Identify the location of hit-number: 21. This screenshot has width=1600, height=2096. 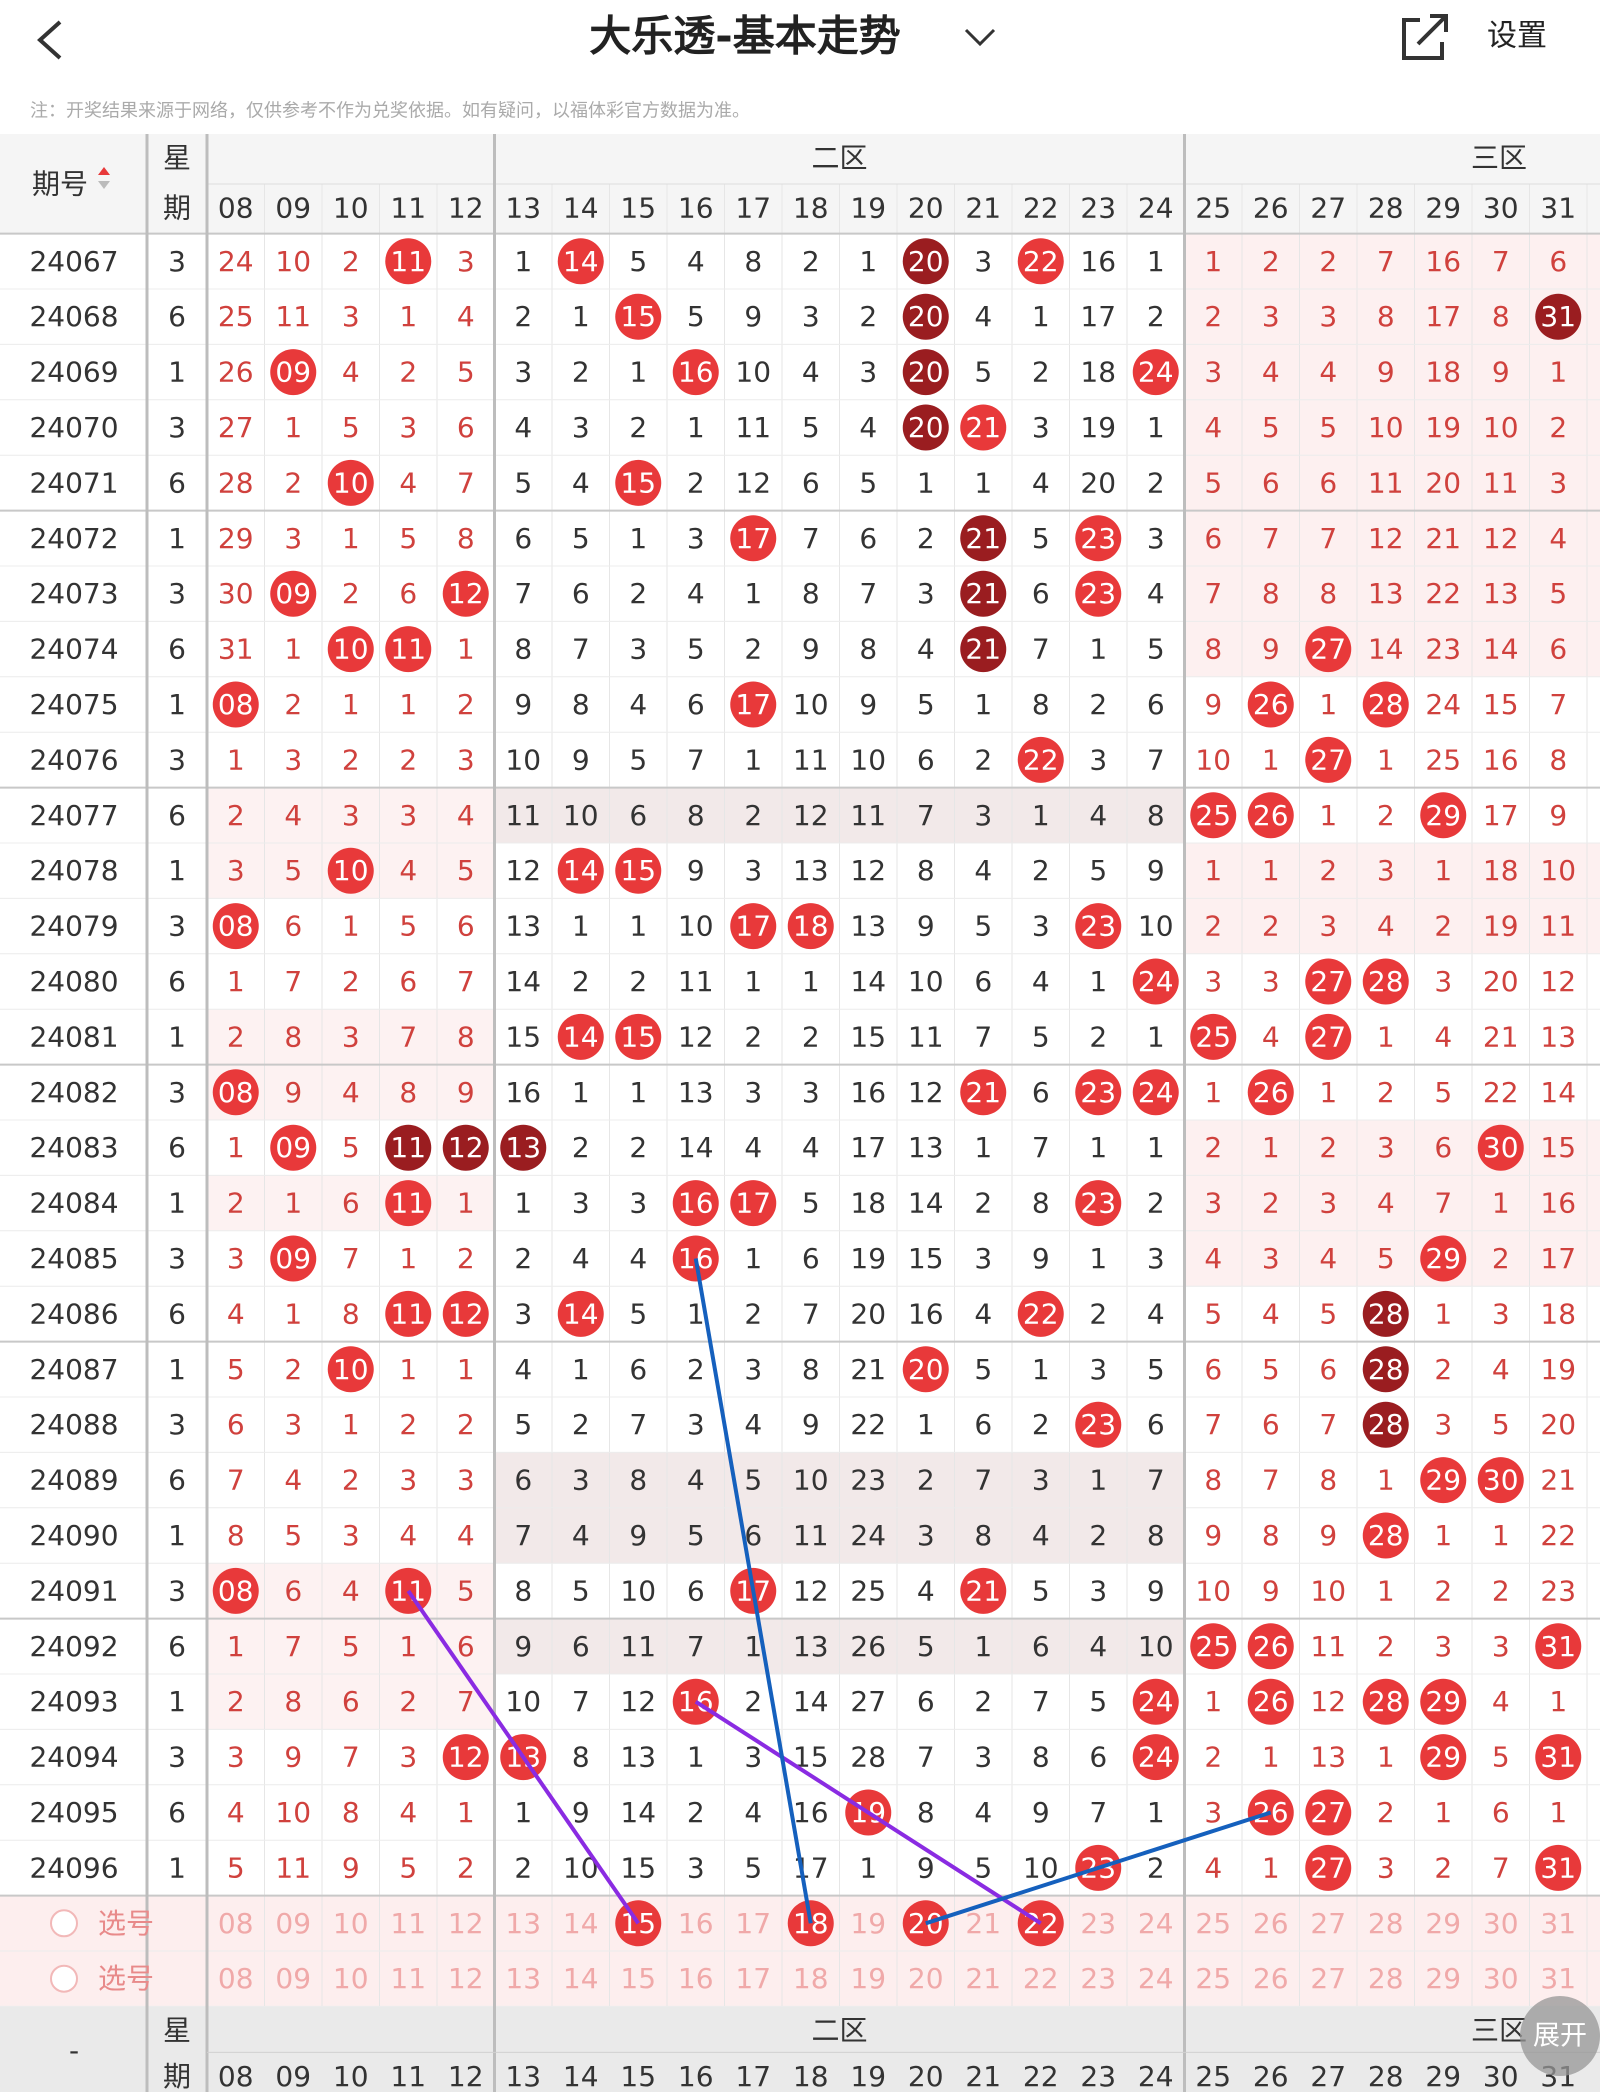
(983, 1092).